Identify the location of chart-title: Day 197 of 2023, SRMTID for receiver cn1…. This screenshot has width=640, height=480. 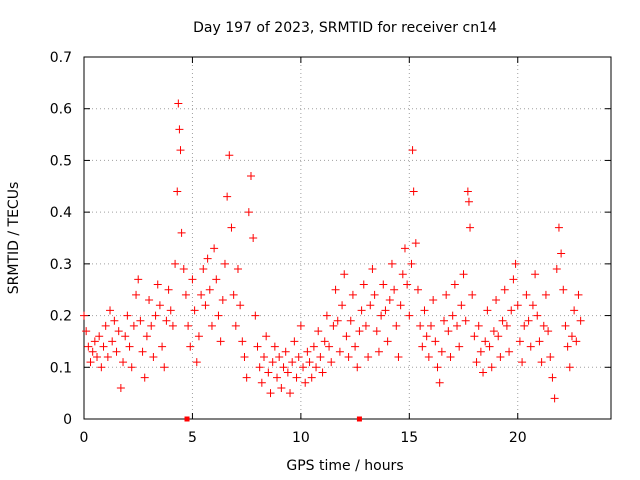
(345, 28).